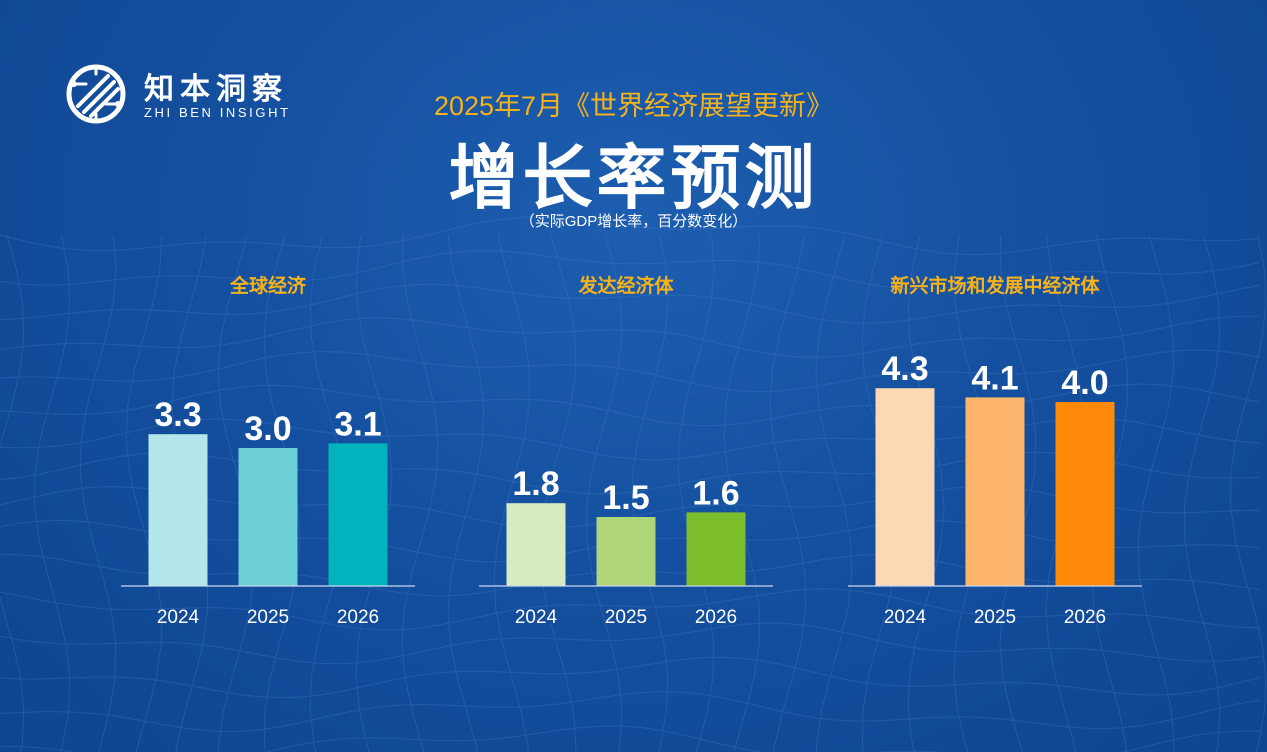 Image resolution: width=1267 pixels, height=752 pixels. What do you see at coordinates (625, 498) in the screenshot?
I see `bar-value-label: 1.5` at bounding box center [625, 498].